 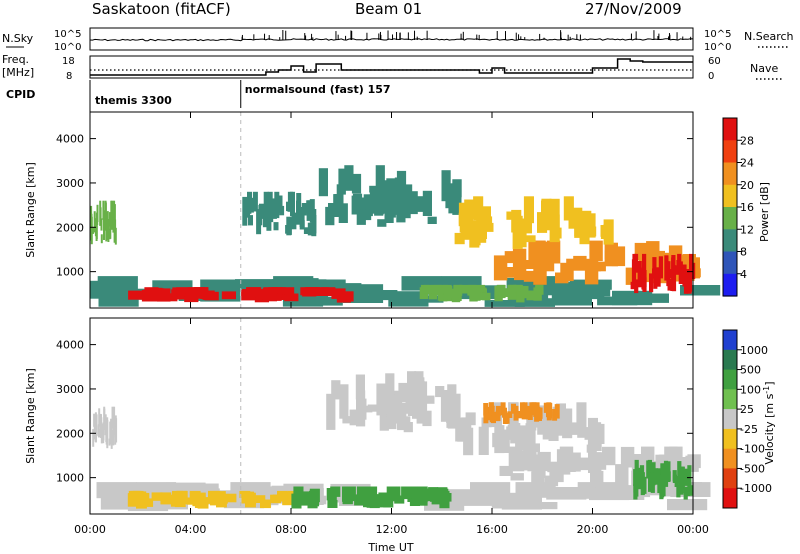 I want to click on freq-label-2: [MHz], so click(x=18, y=72).